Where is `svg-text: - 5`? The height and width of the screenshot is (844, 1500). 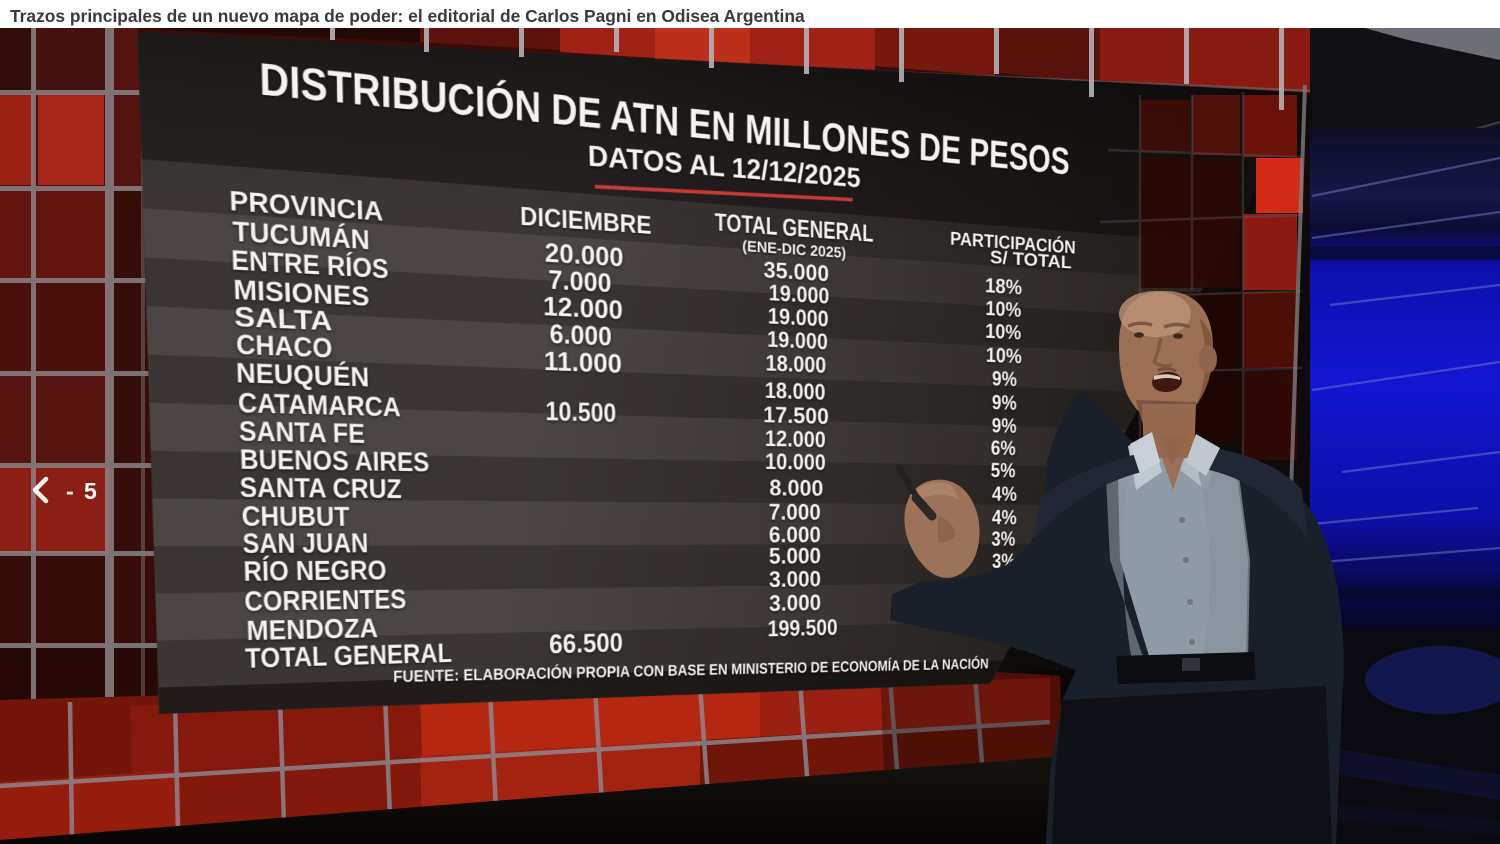 svg-text: - 5 is located at coordinates (82, 491).